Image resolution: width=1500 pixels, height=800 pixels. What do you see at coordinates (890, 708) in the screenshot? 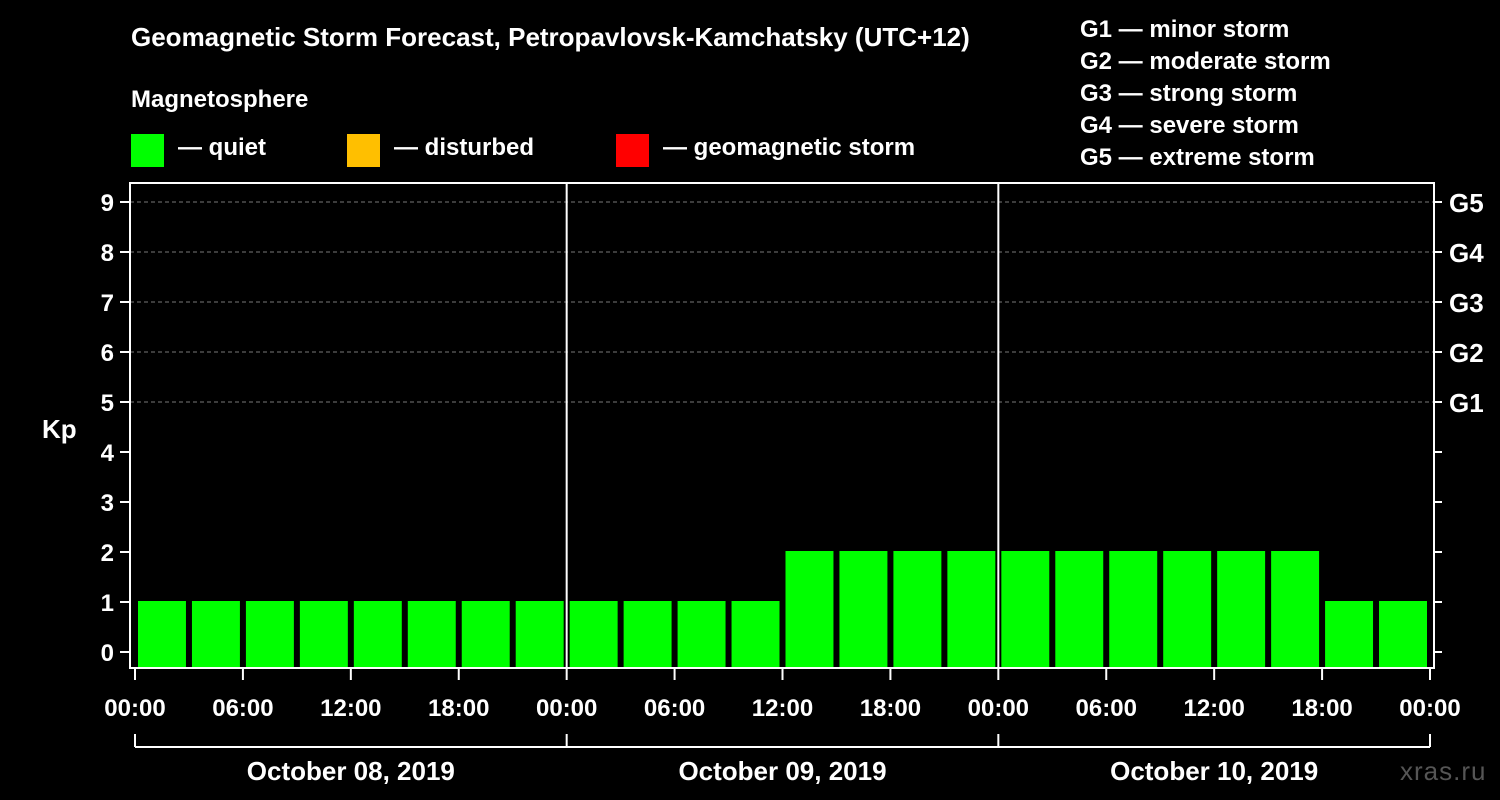
I see `xtick-label-7: 18:00` at bounding box center [890, 708].